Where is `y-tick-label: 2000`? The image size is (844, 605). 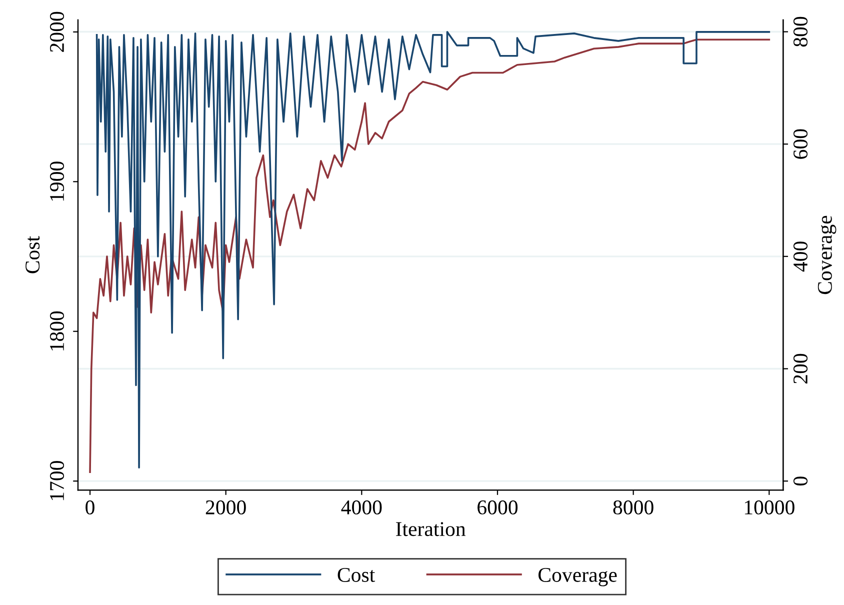 y-tick-label: 2000 is located at coordinates (57, 32).